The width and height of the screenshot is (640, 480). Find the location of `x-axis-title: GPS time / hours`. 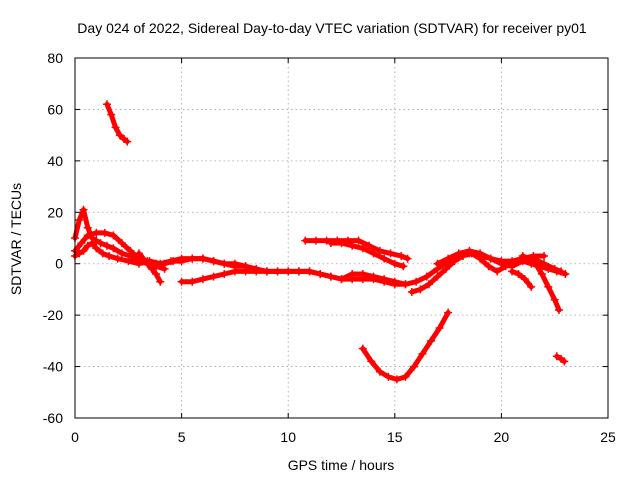

x-axis-title: GPS time / hours is located at coordinates (341, 465).